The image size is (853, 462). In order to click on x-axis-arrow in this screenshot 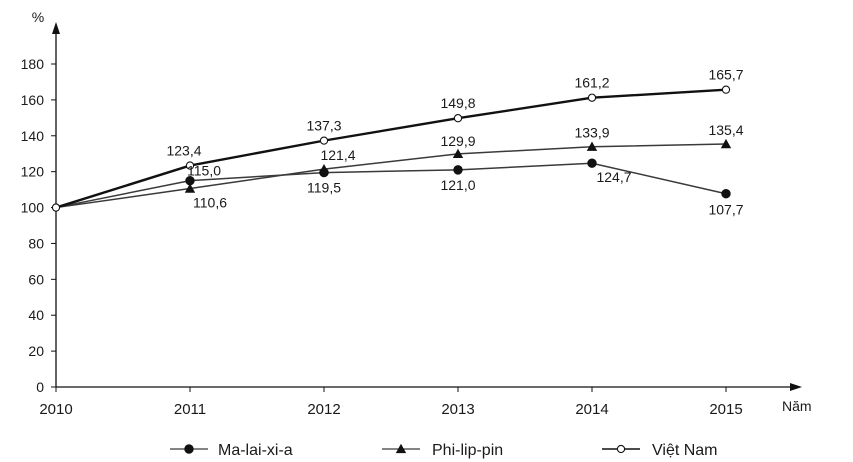, I will do `click(796, 387)`.